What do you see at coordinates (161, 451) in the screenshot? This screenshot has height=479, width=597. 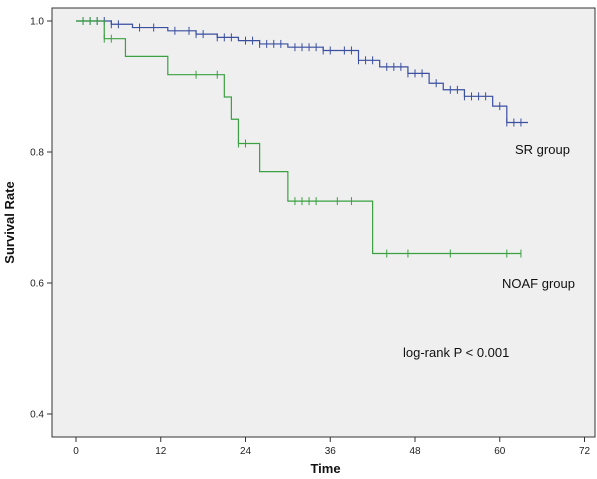 I see `x-tick-label: 12` at bounding box center [161, 451].